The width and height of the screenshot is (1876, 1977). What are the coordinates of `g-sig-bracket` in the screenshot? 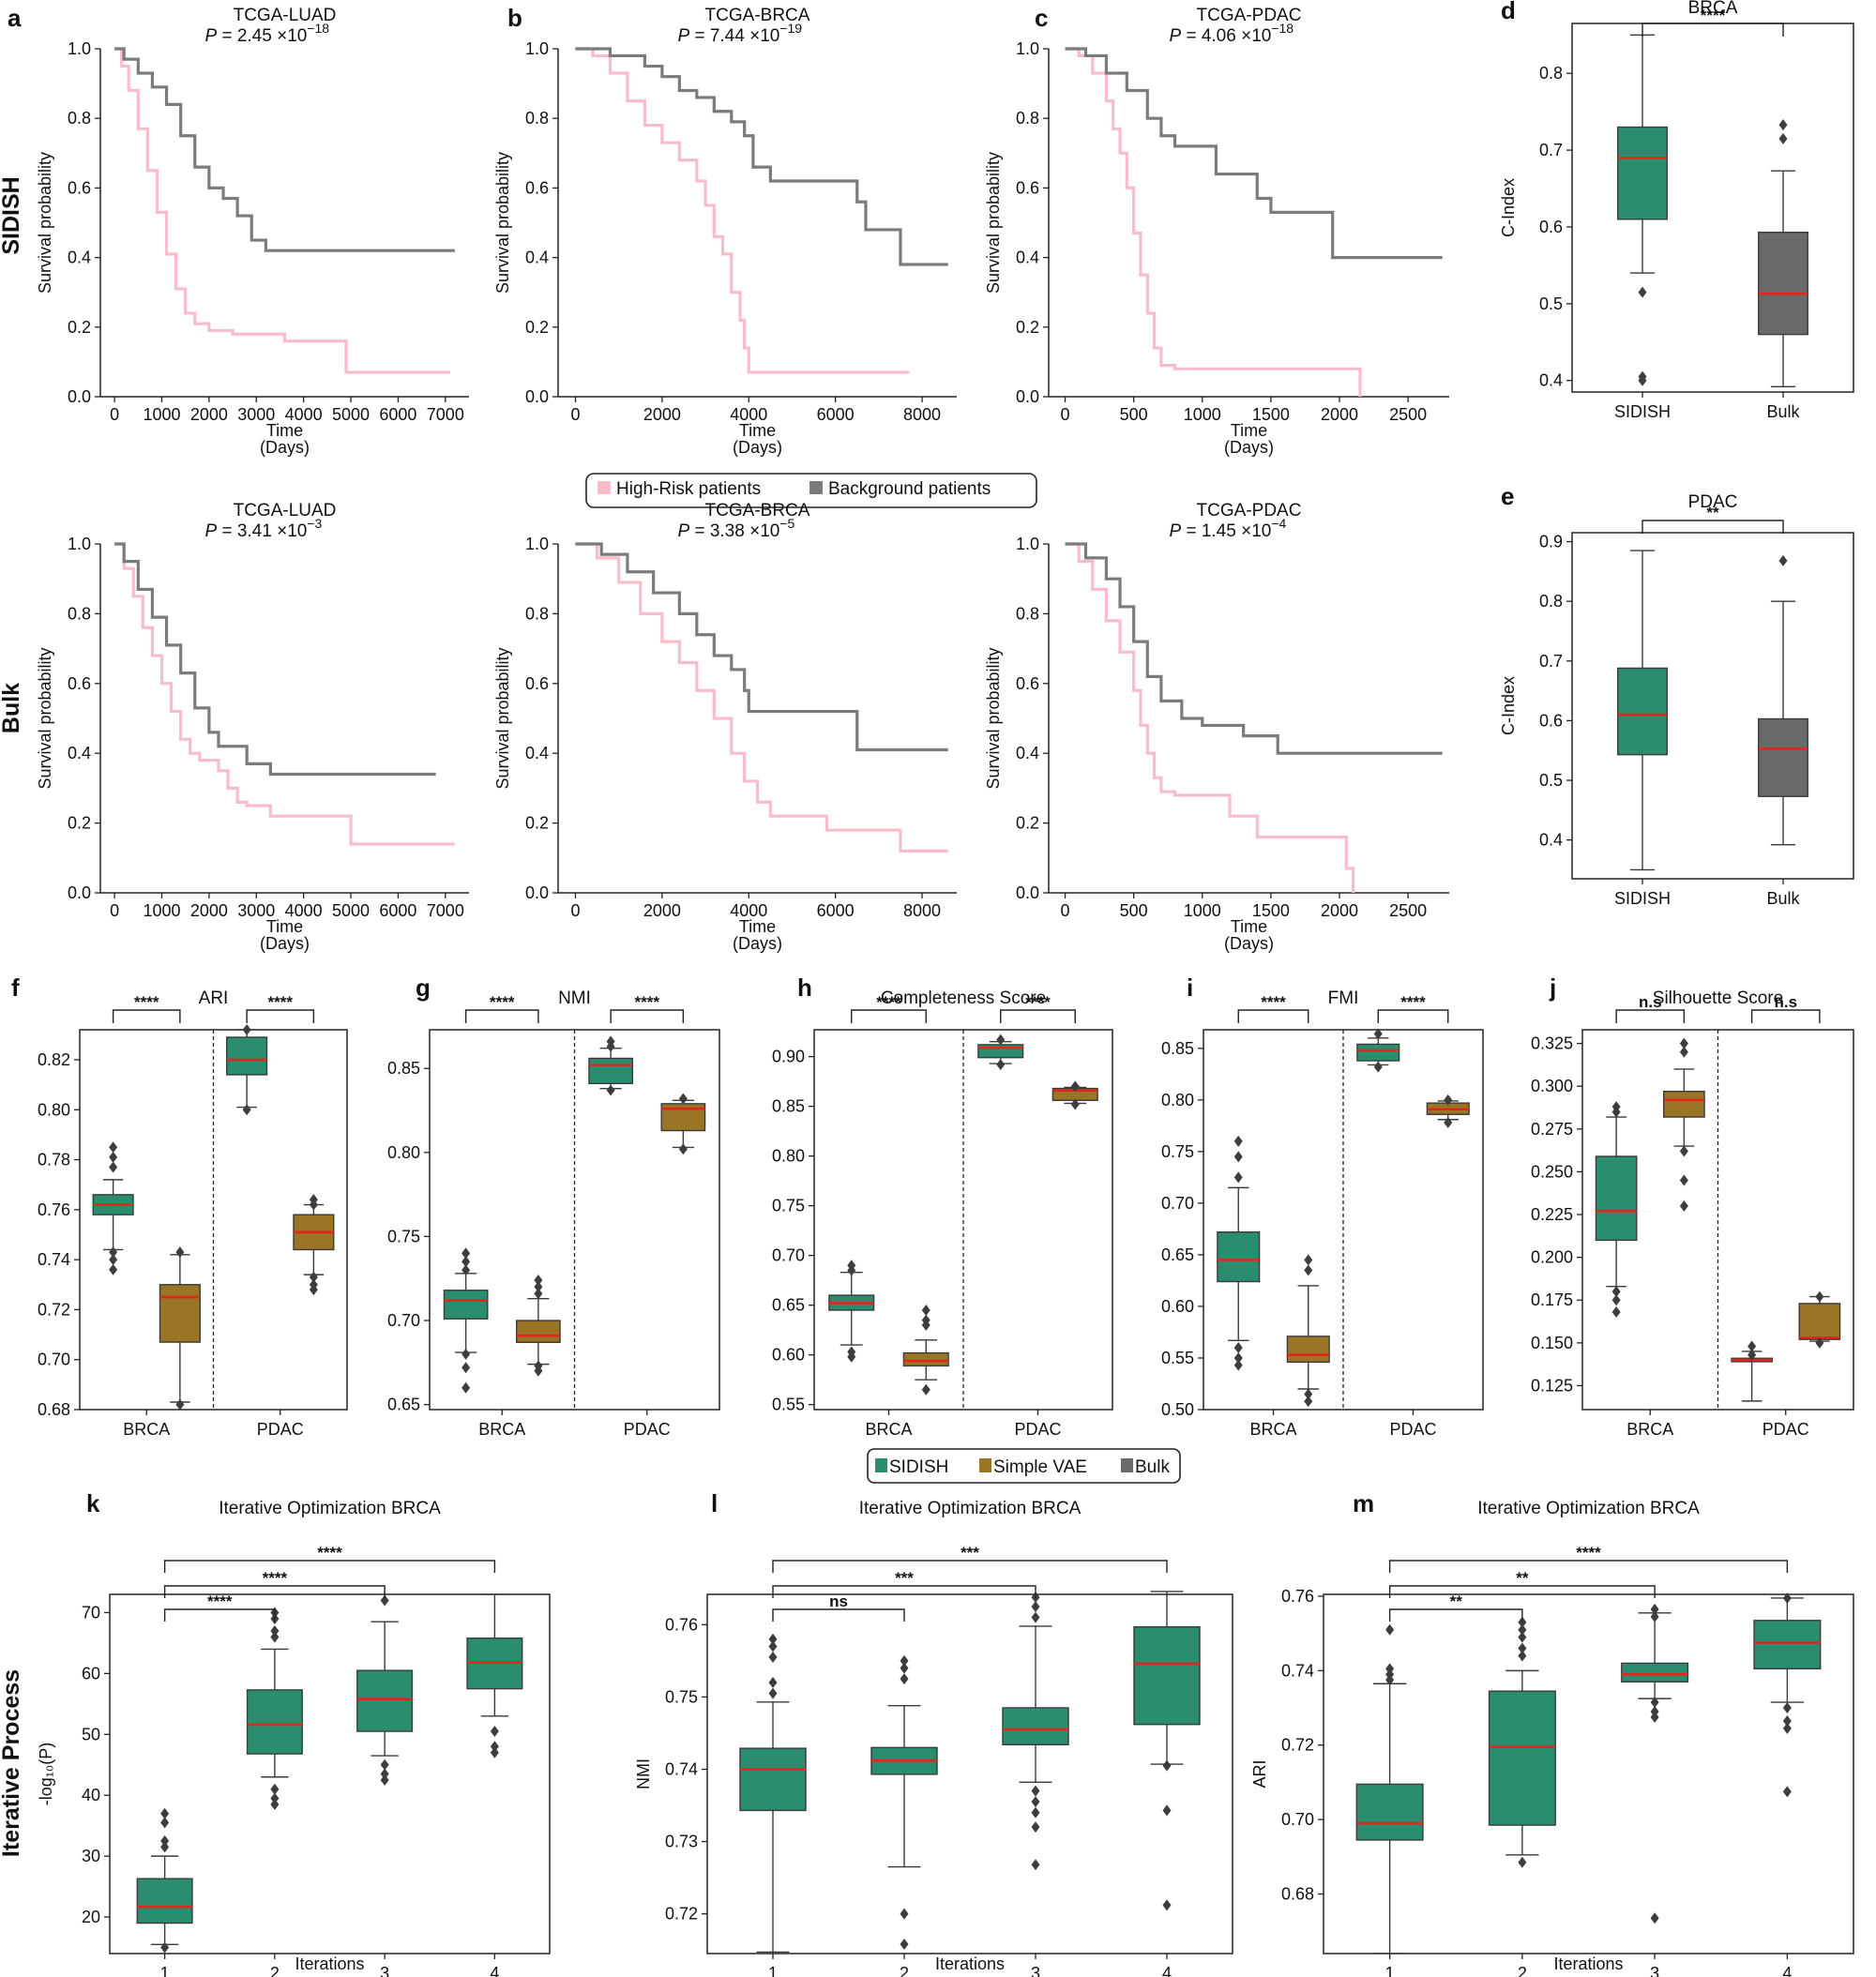 It's located at (647, 1016).